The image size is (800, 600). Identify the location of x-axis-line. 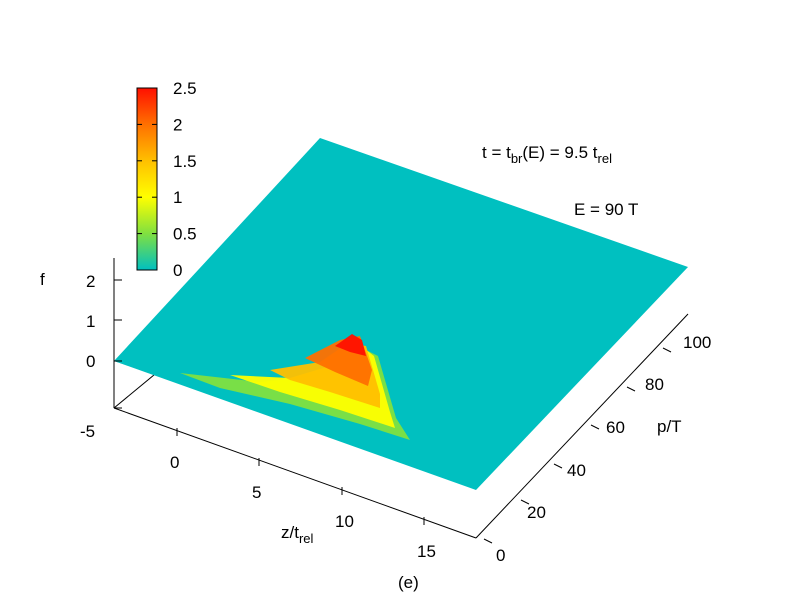
(295, 473).